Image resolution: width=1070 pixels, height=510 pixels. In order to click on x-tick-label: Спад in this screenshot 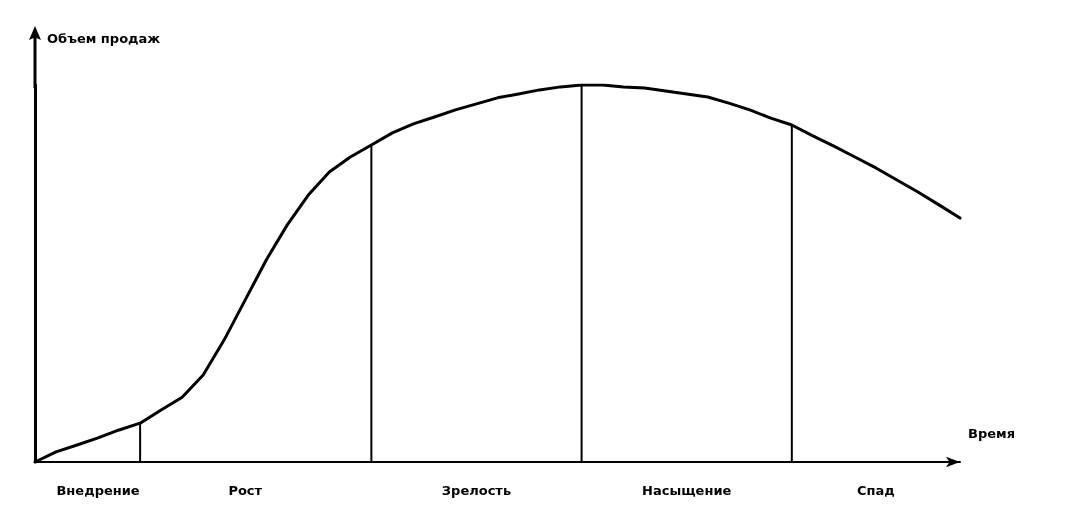, I will do `click(876, 490)`.